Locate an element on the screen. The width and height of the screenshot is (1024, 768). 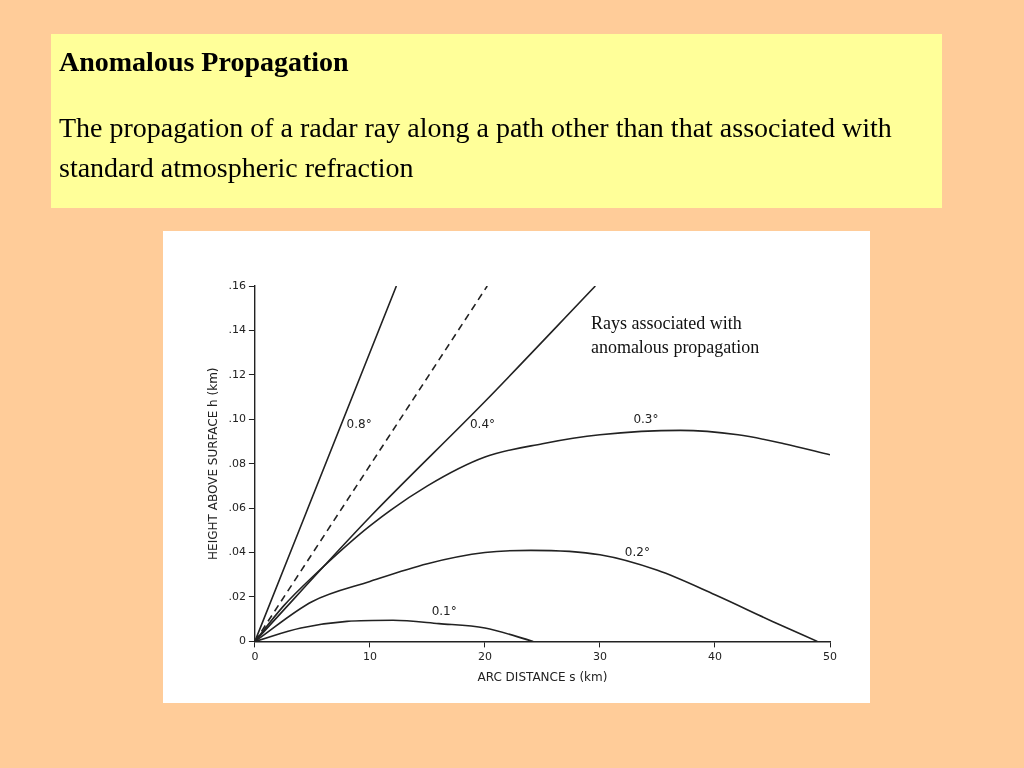
y-tick-label: .02 is located at coordinates (237, 596).